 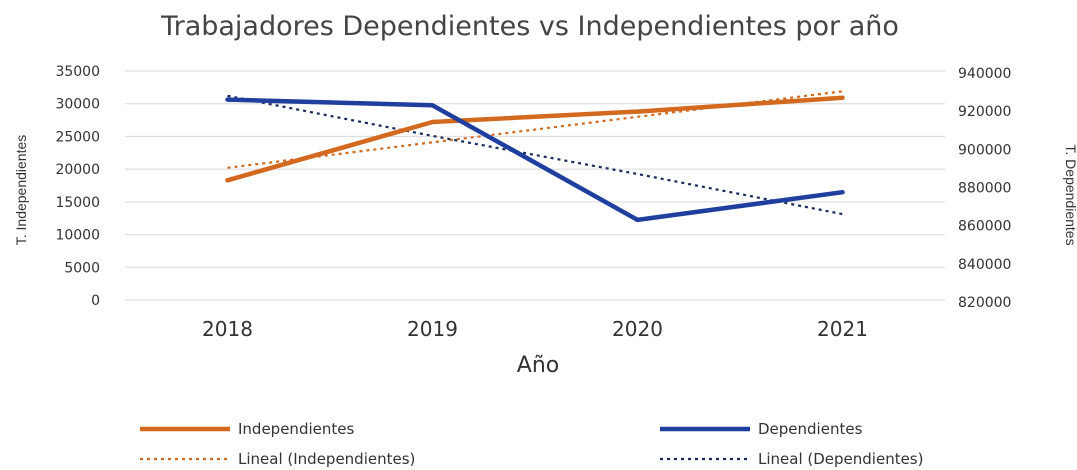 I want to click on x-axis-label: Año, so click(x=538, y=365).